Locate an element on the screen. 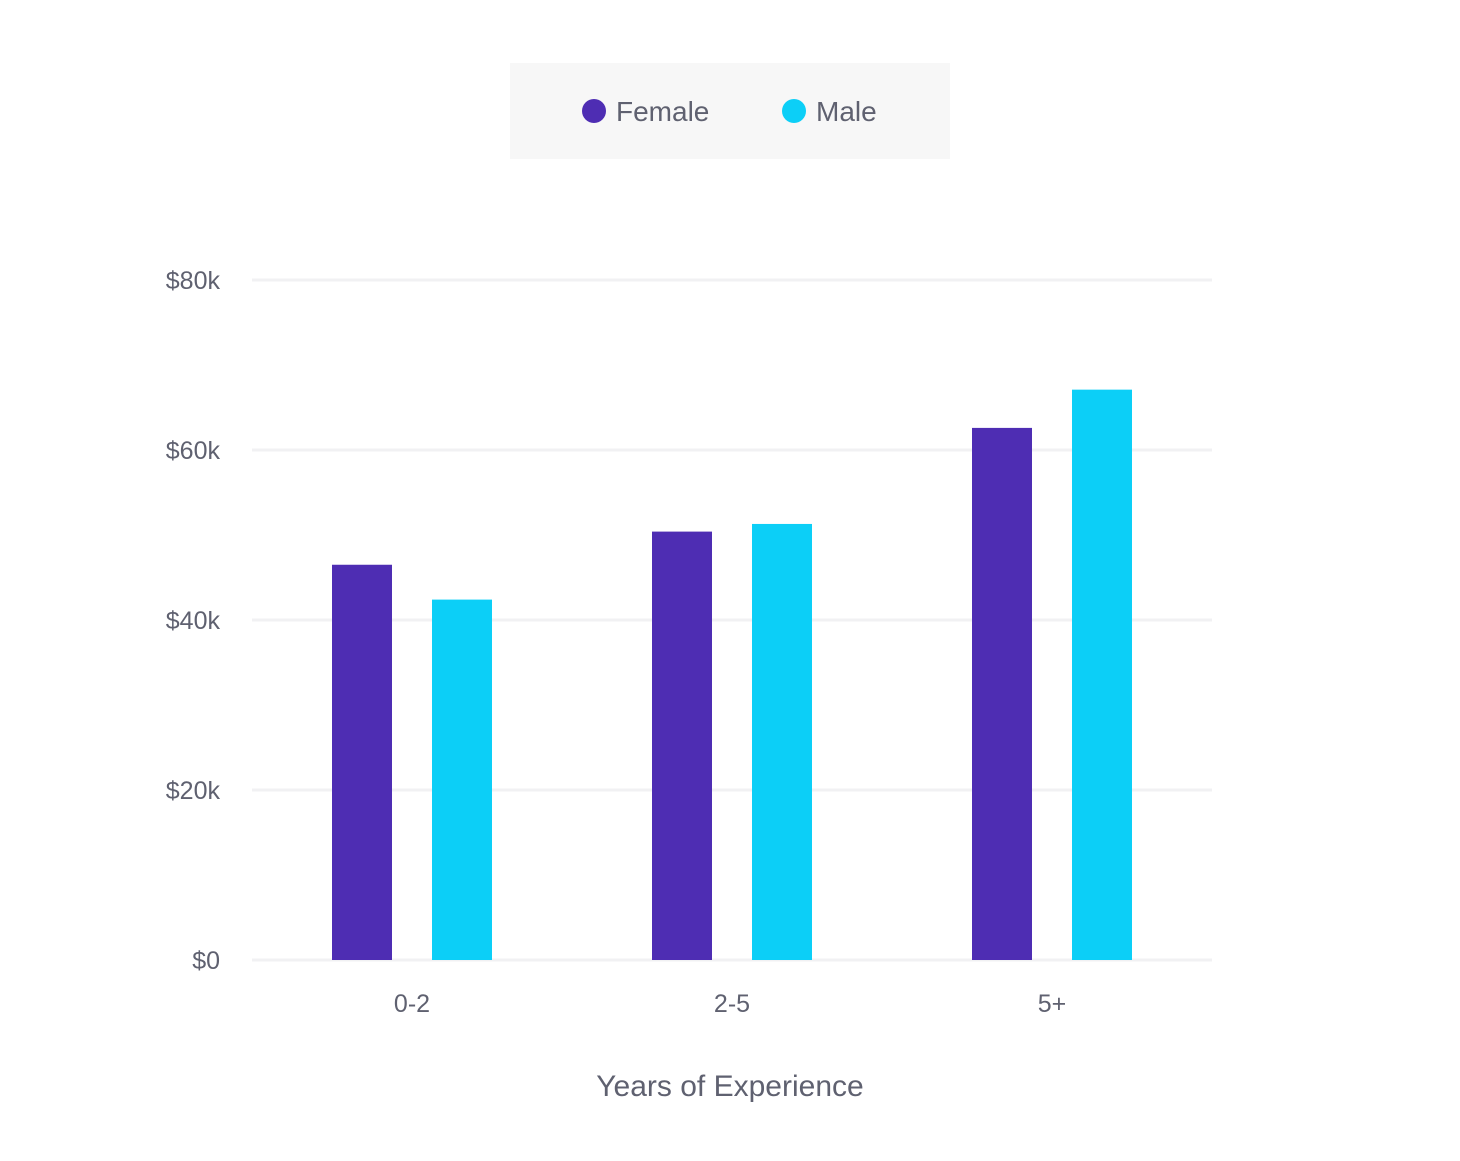 The width and height of the screenshot is (1460, 1161). y-tick-label-3: $60k is located at coordinates (193, 451).